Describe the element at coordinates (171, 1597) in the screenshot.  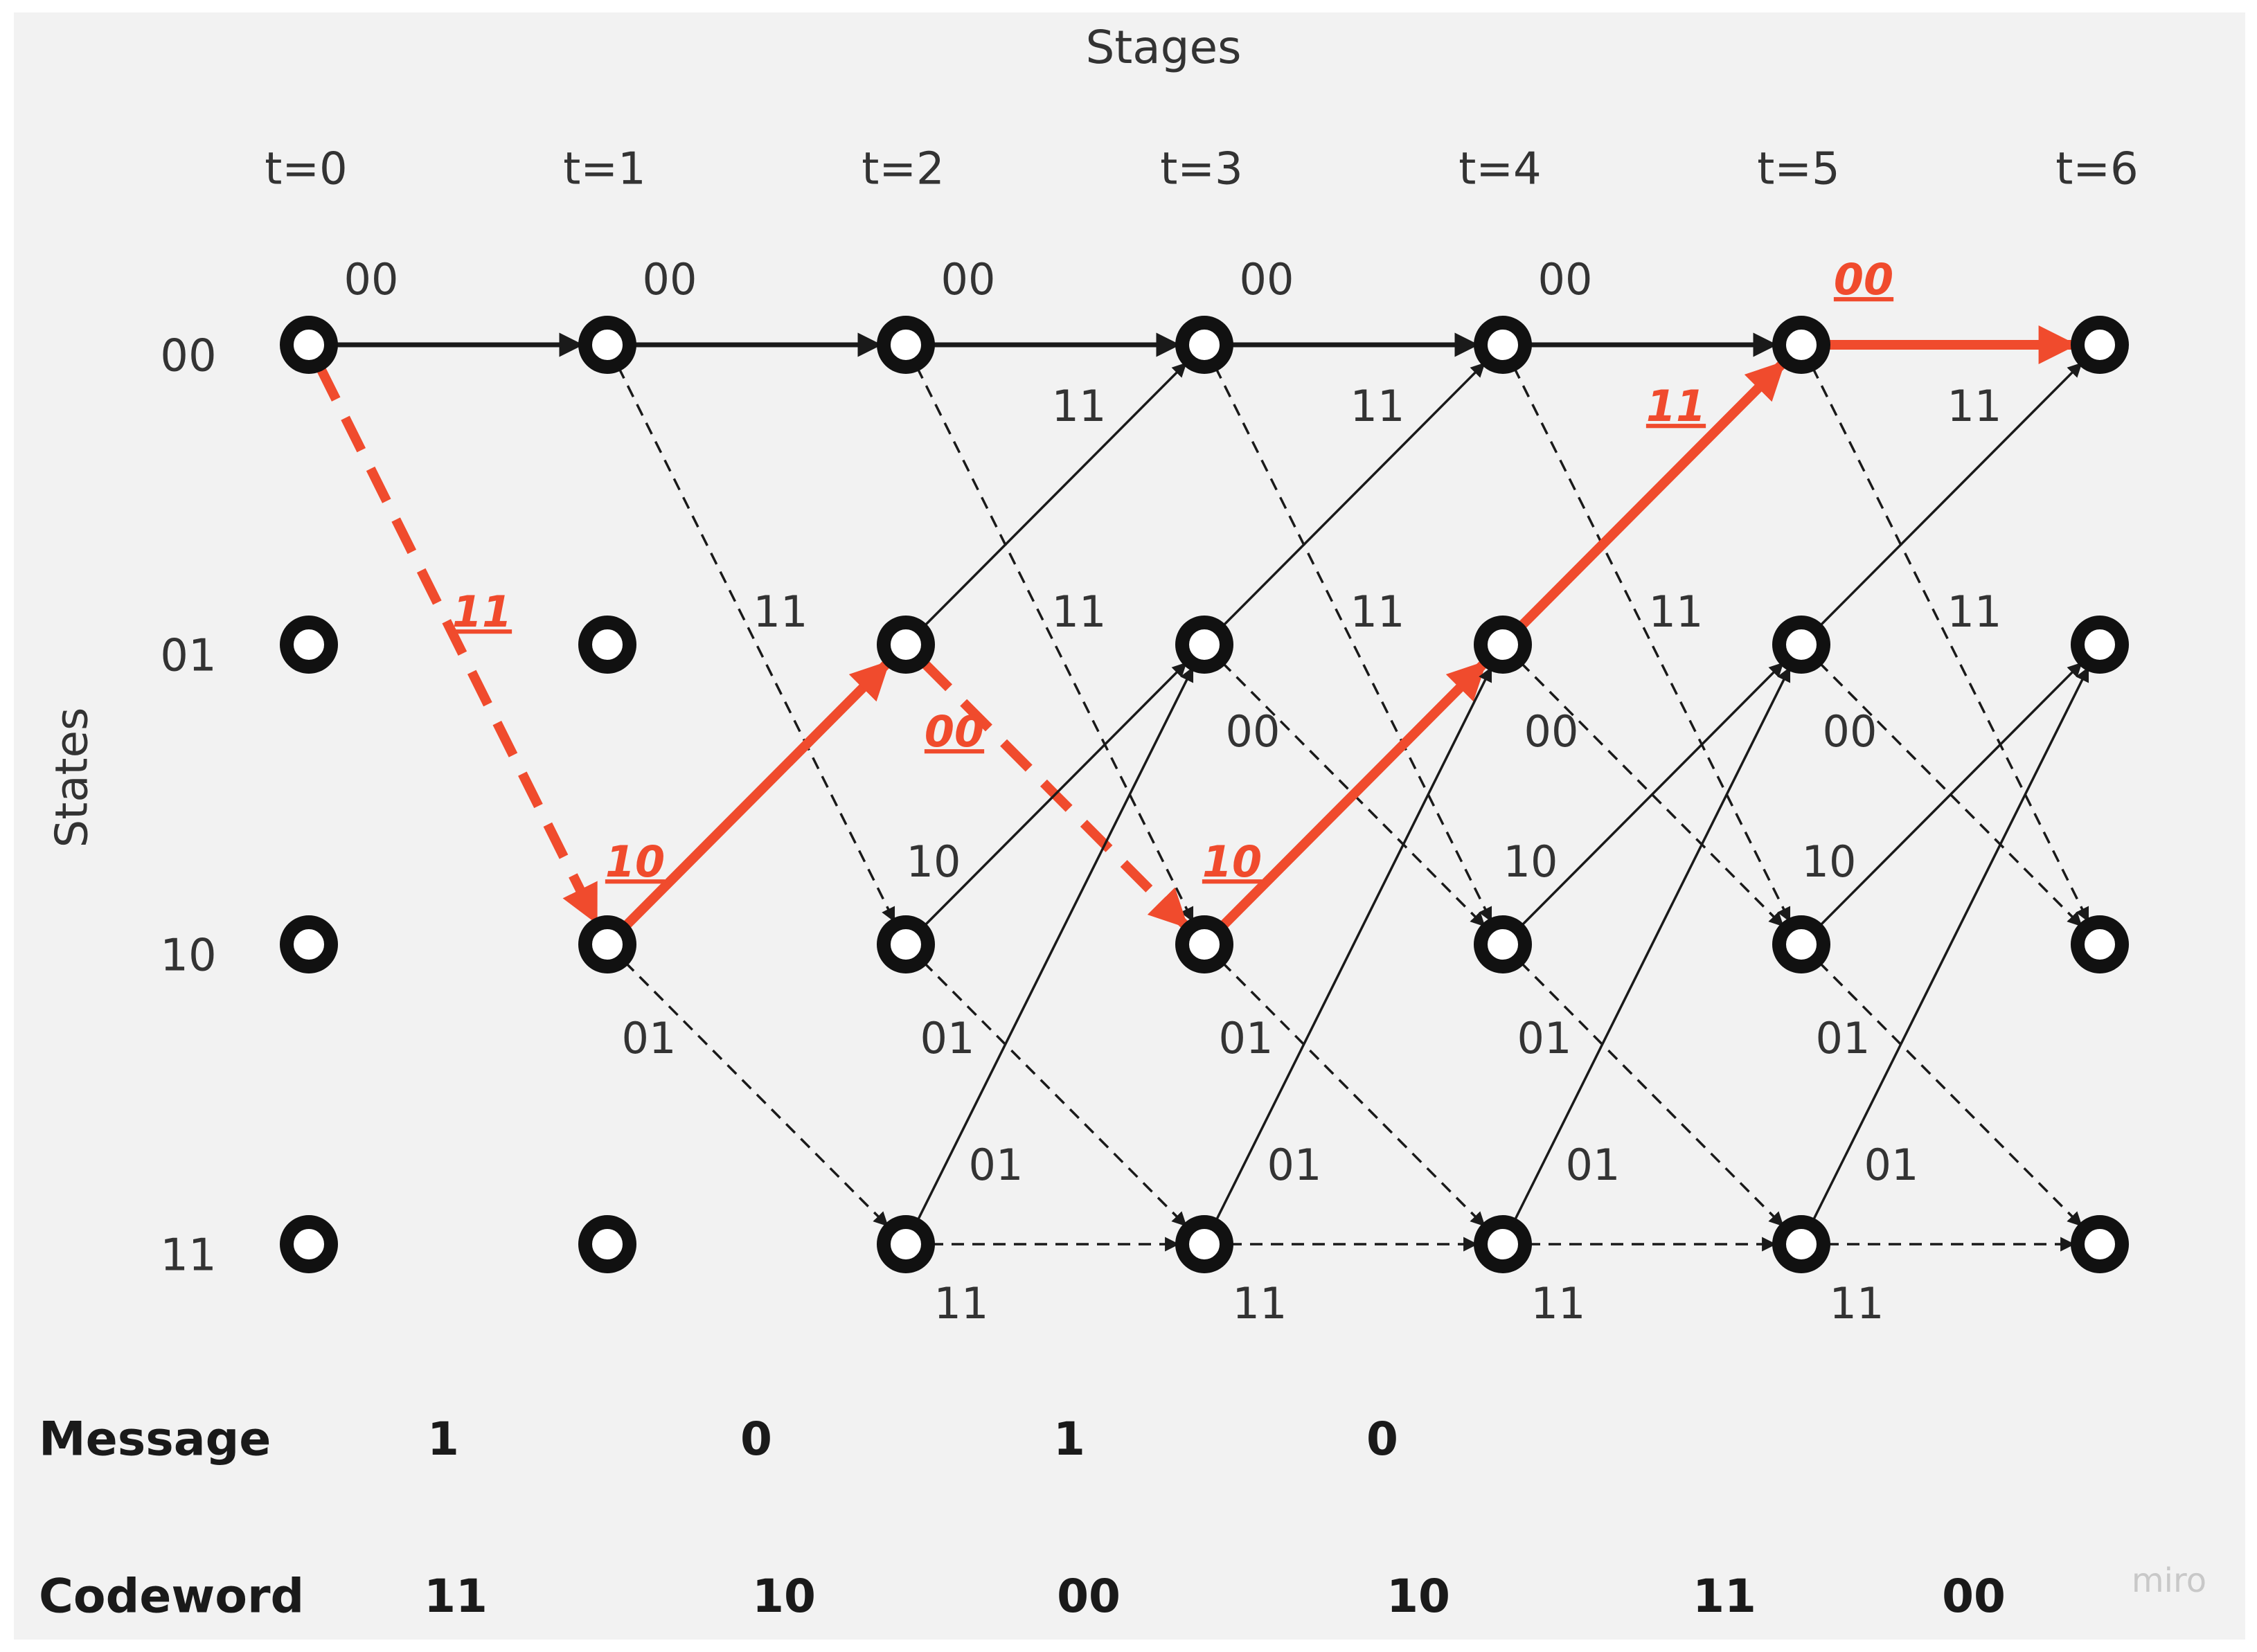
I see `codeword-label: Codeword` at that location.